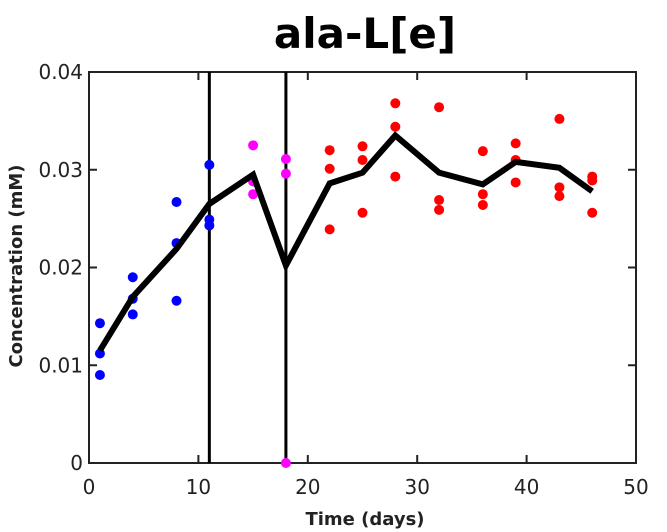  Describe the element at coordinates (635, 487) in the screenshot. I see `x-tick-label: 50` at that location.